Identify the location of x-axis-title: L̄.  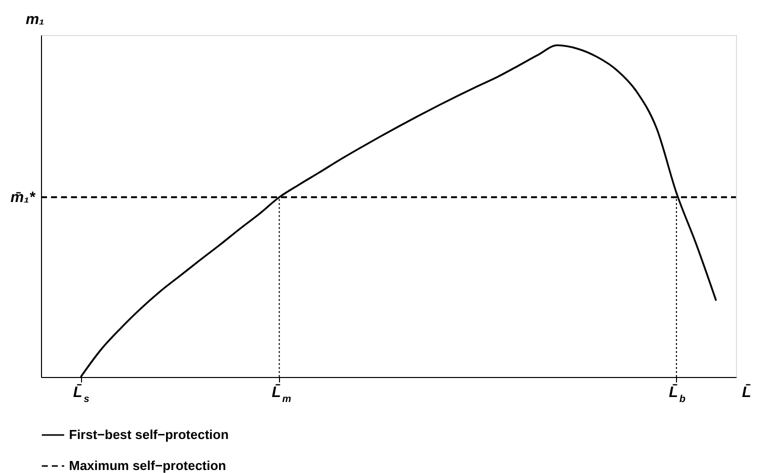
(747, 392).